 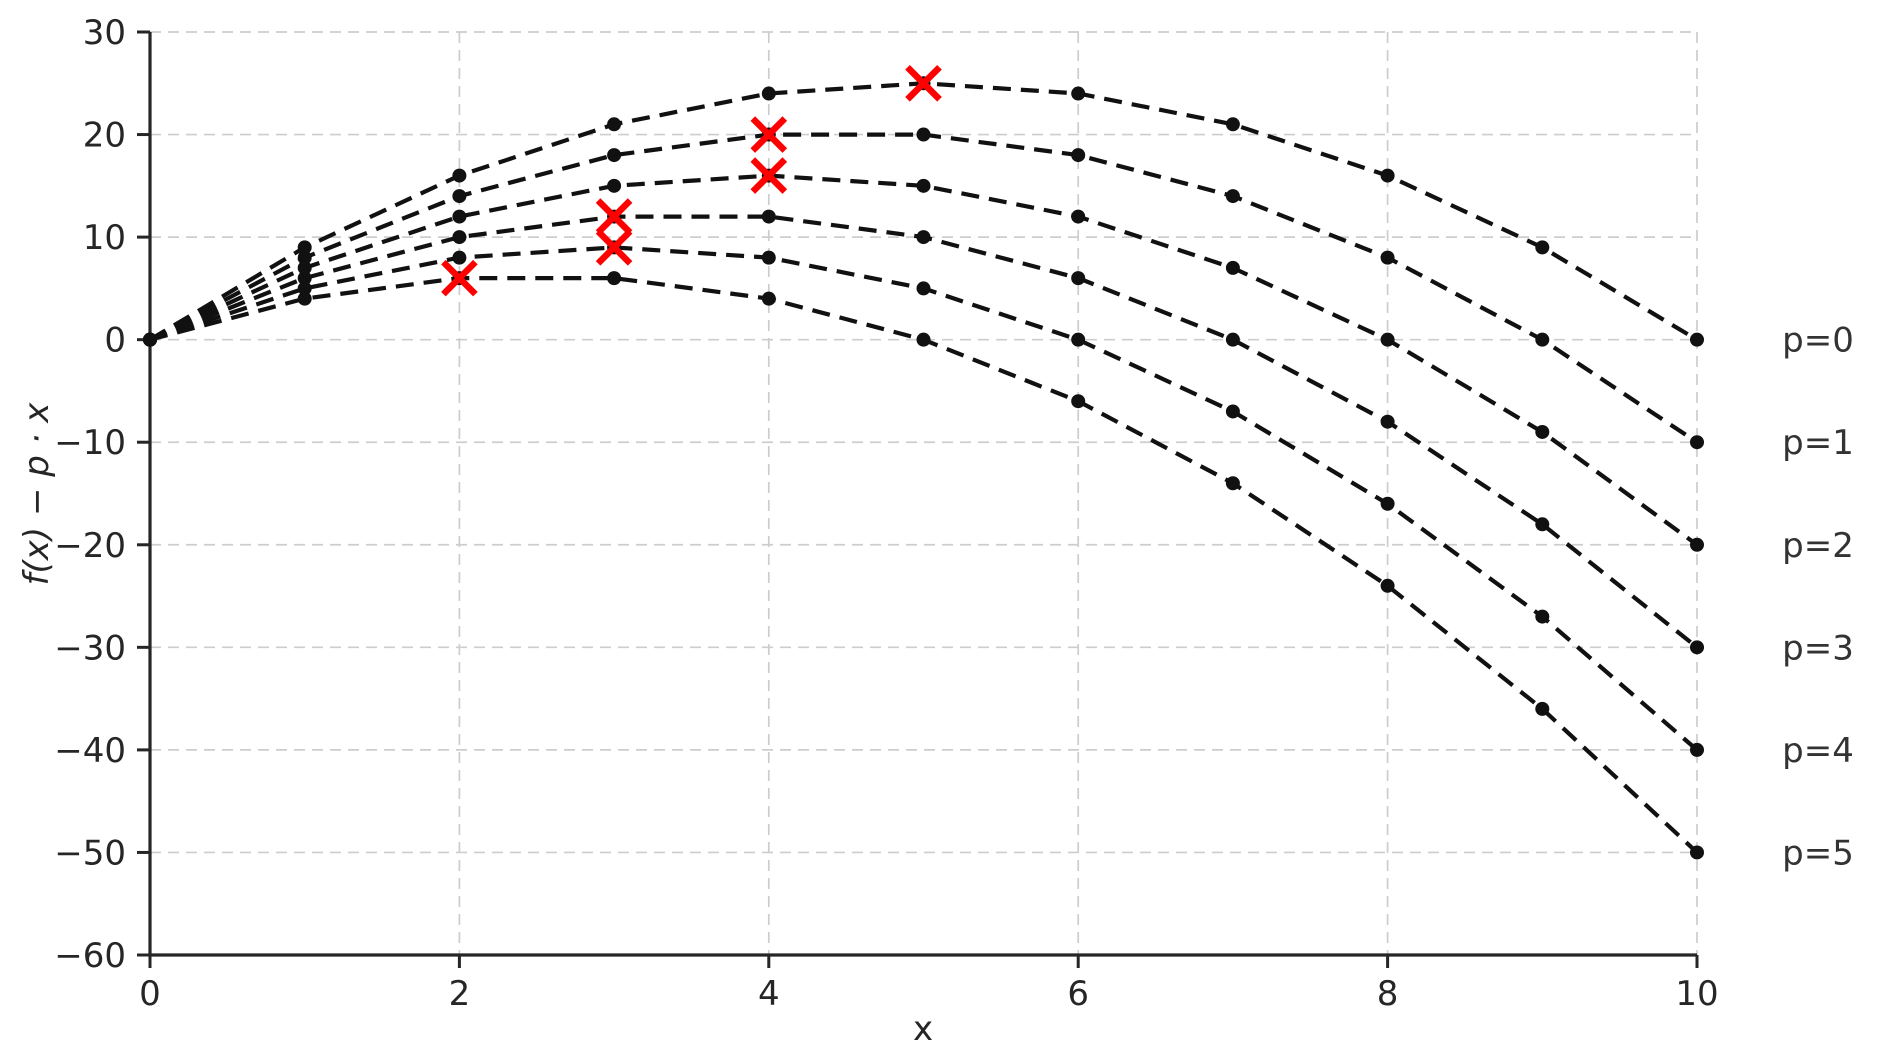 I want to click on data-point-p=1-x10, so click(x=1697, y=442).